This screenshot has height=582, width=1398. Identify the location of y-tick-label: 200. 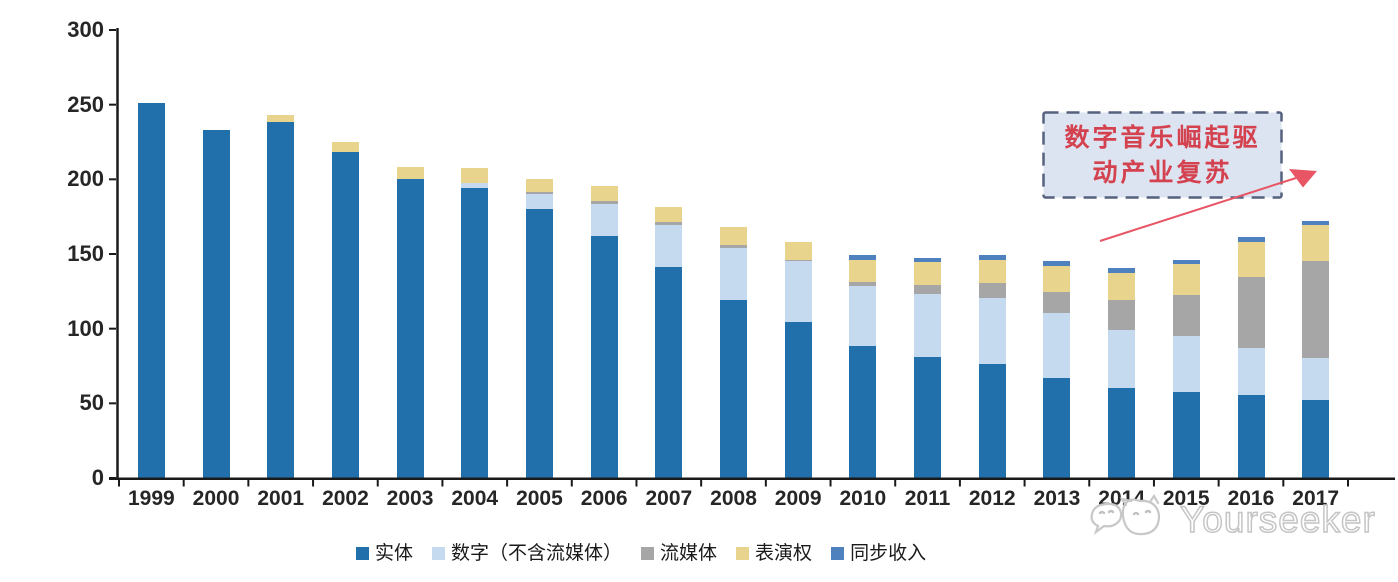
(85, 179).